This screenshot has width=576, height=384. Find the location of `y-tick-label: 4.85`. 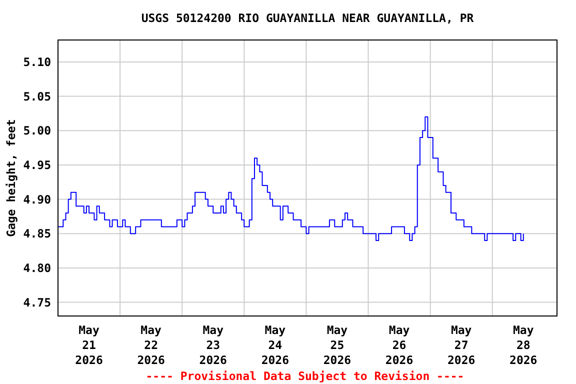

y-tick-label: 4.85 is located at coordinates (37, 233).